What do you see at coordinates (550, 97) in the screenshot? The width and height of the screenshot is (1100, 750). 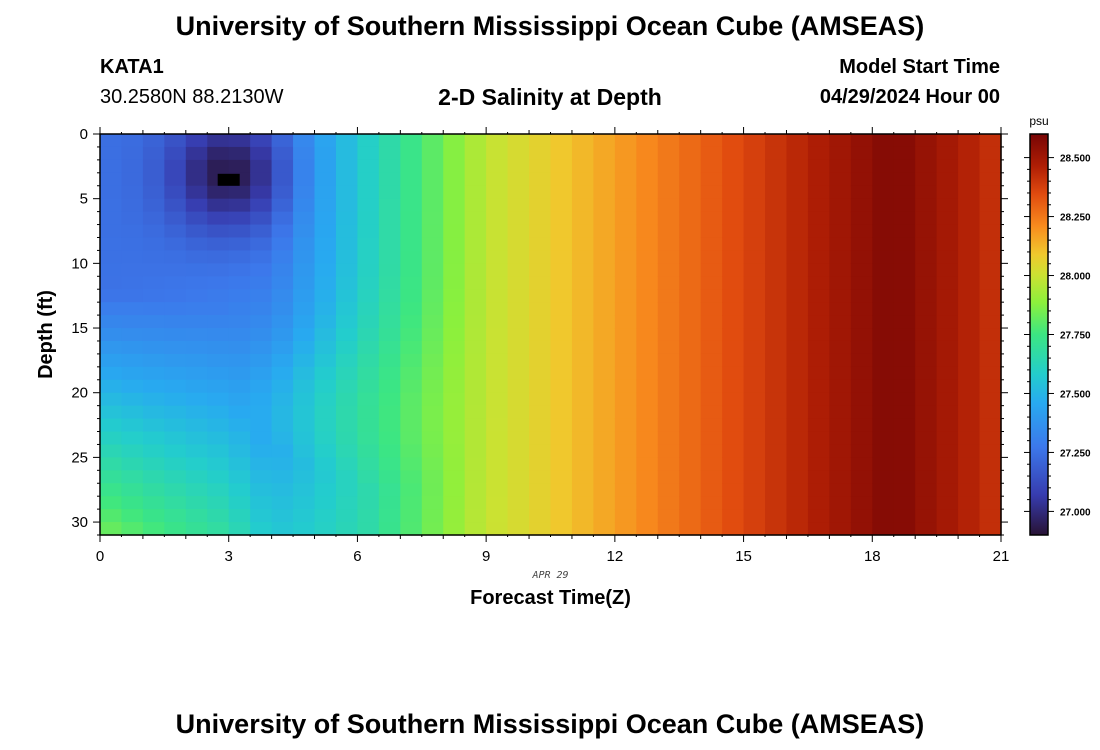 I see `plot-title: 2-D Salinity at Depth` at bounding box center [550, 97].